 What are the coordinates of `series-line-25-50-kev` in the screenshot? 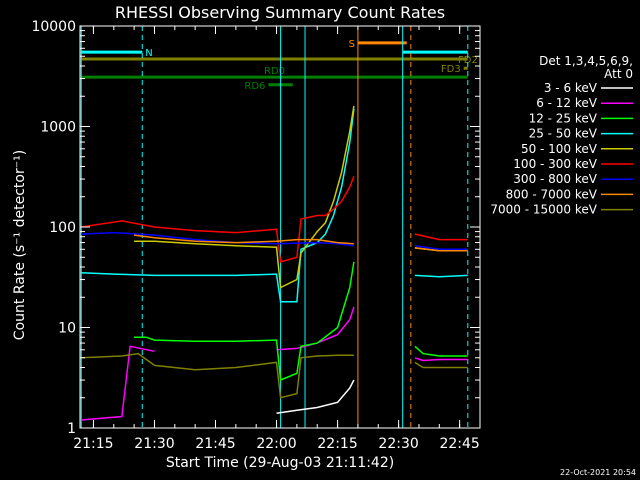 It's located at (441, 276).